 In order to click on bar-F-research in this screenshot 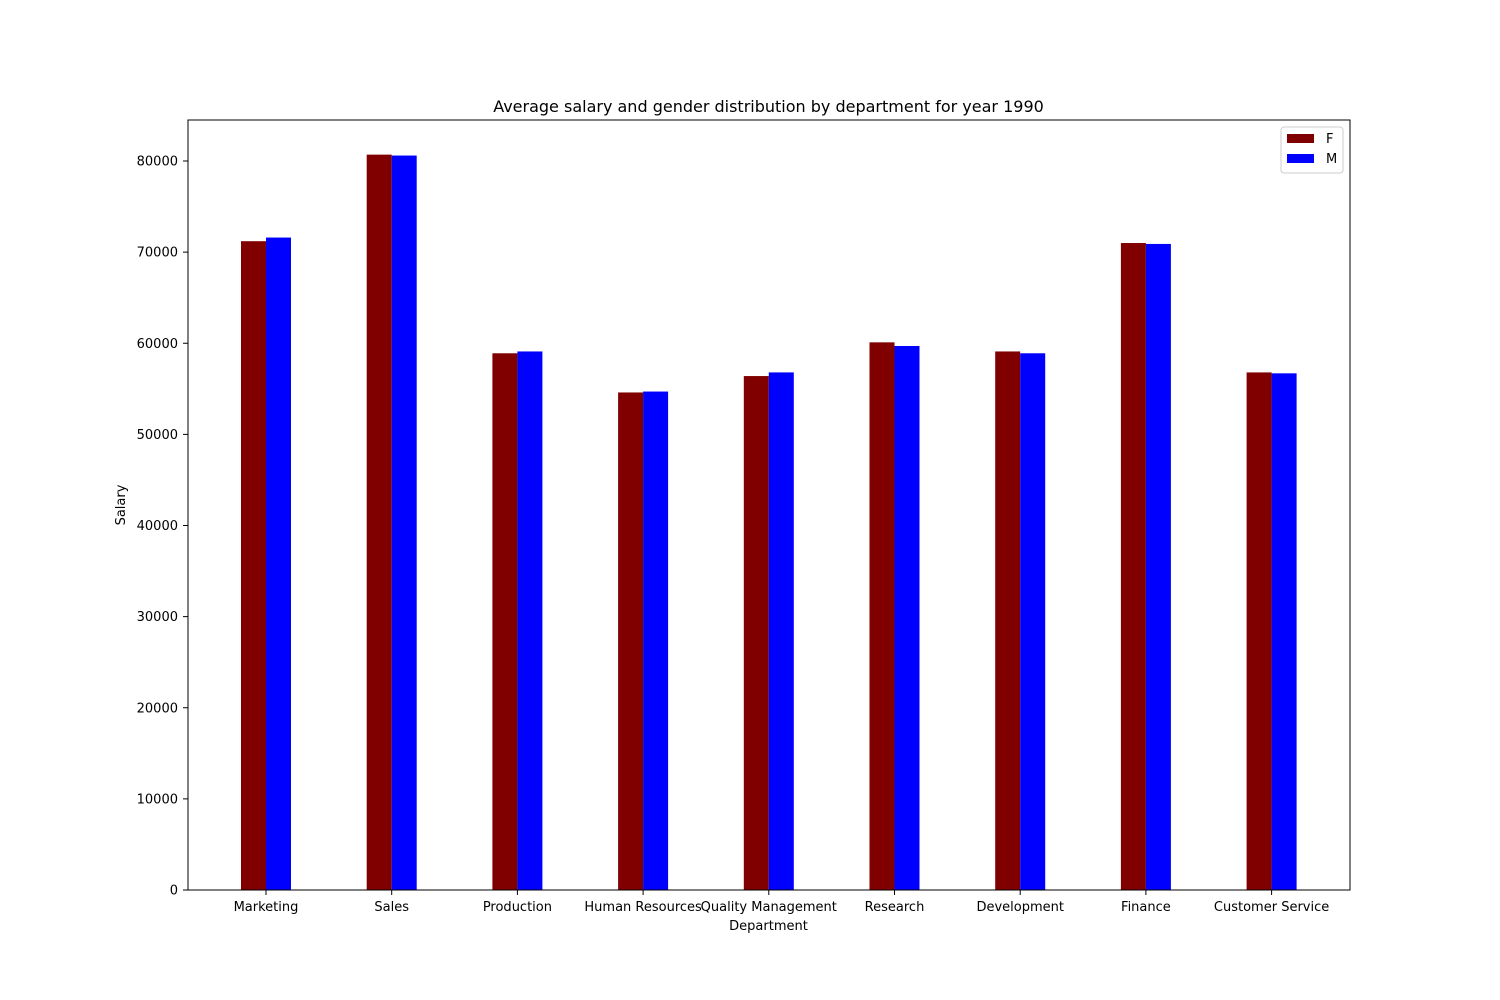, I will do `click(882, 616)`.